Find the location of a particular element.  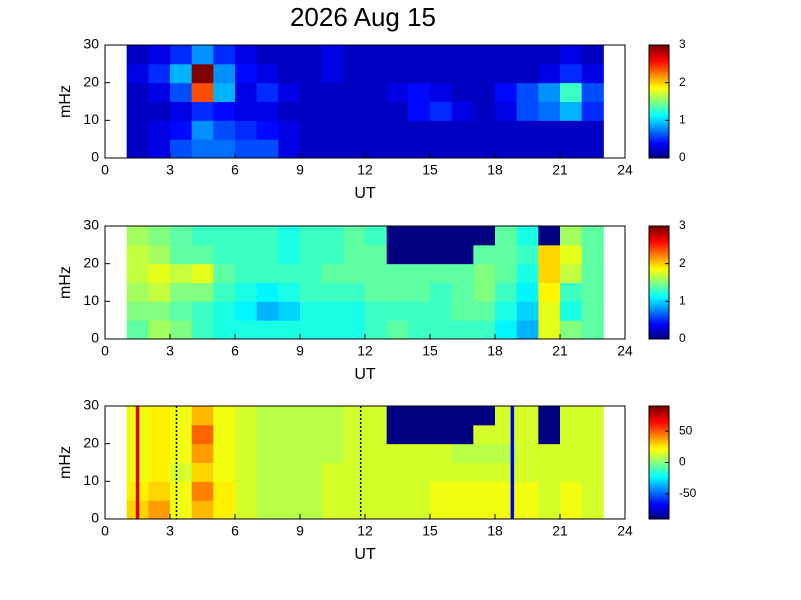

x-tick-label: 18 is located at coordinates (495, 170).